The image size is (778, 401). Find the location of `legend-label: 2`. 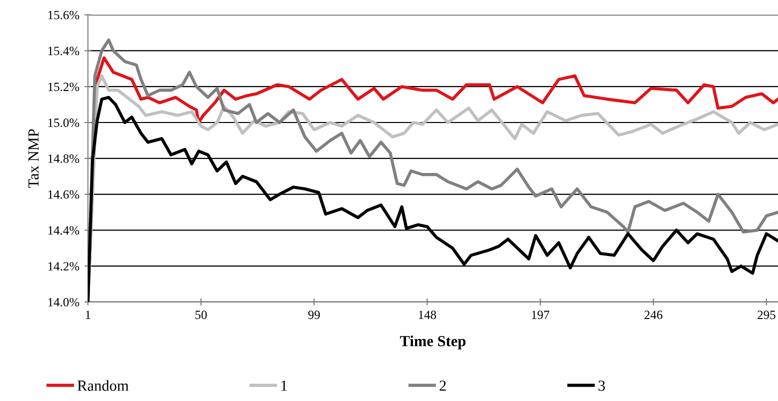

legend-label: 2 is located at coordinates (443, 385).